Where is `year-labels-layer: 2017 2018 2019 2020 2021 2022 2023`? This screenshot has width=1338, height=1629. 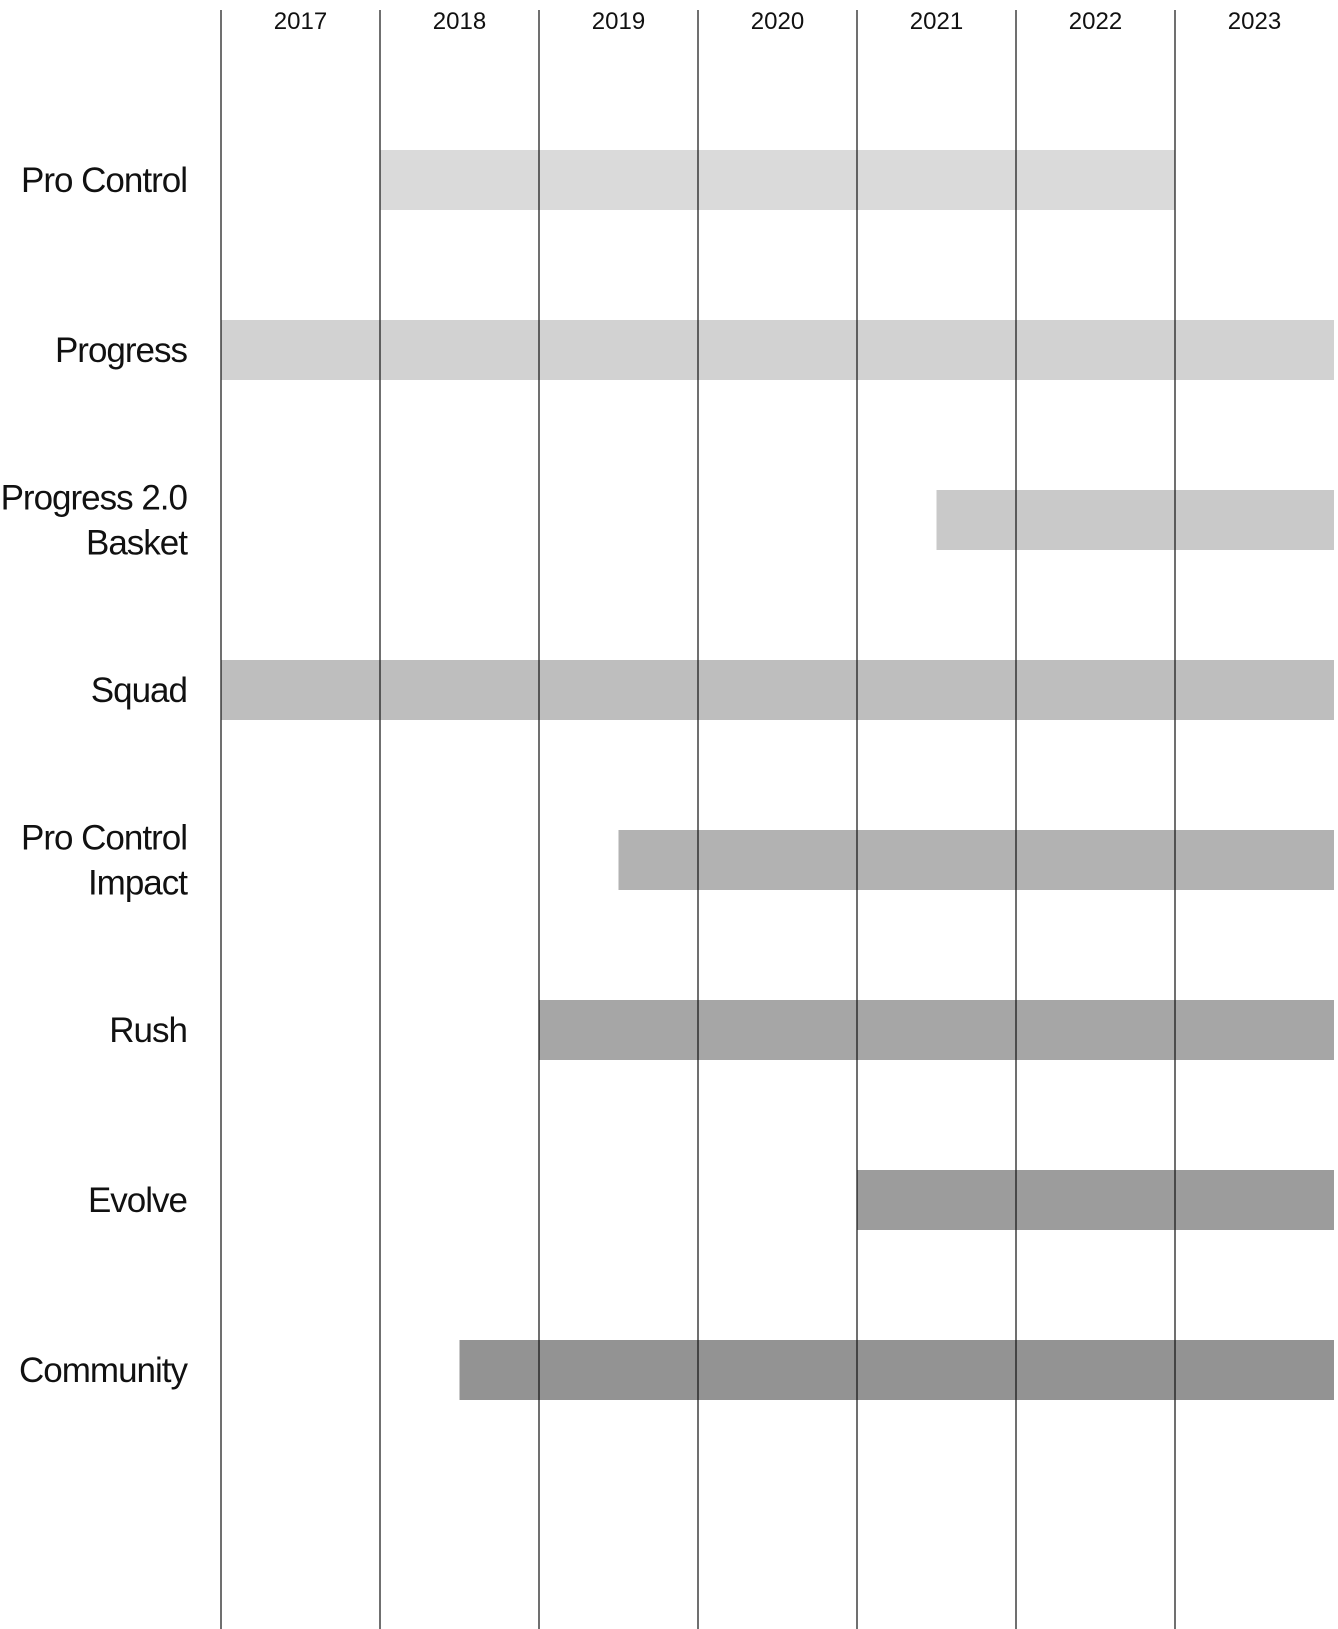 year-labels-layer: 2017 2018 2019 2020 2021 2022 2023 is located at coordinates (777, 21).